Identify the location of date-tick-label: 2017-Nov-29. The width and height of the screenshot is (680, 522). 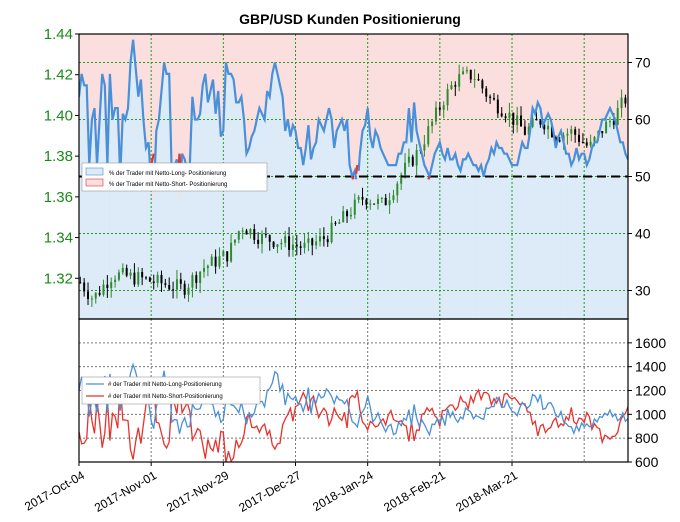
(197, 491).